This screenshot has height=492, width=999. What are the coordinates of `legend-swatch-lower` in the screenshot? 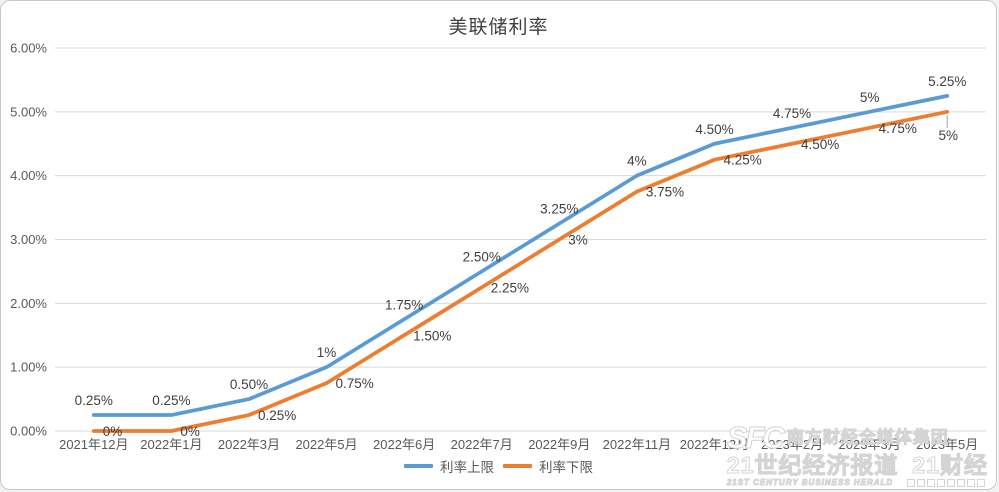 It's located at (517, 466).